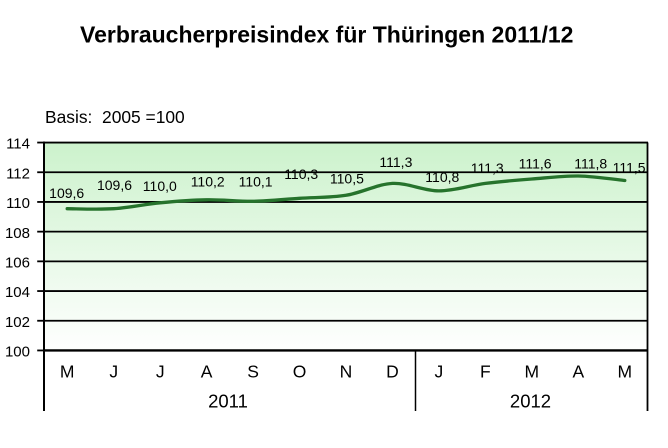 Image resolution: width=668 pixels, height=448 pixels. Describe the element at coordinates (256, 182) in the screenshot. I see `svg-text: 110,1` at that location.